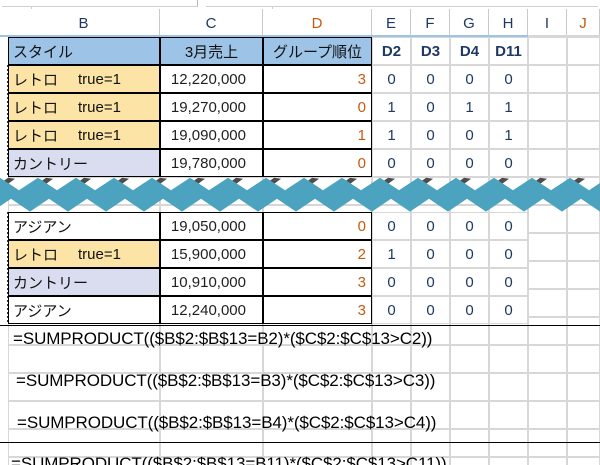 This screenshot has height=465, width=600. I want to click on cell-d2-bottom-3: 0, so click(391, 310).